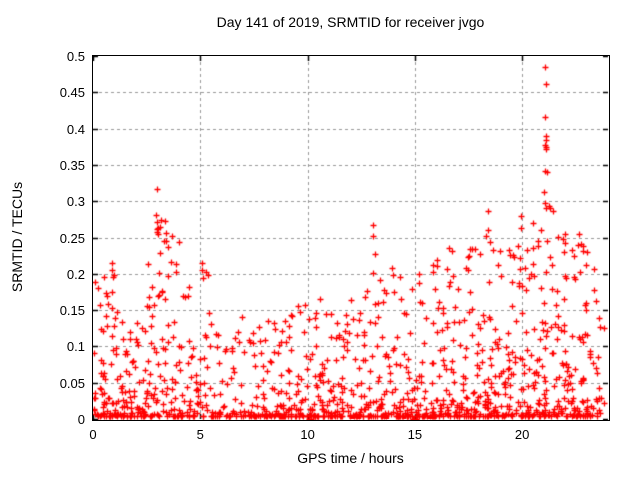 The image size is (640, 480). Describe the element at coordinates (72, 311) in the screenshot. I see `y-tick-label: 0.15` at that location.